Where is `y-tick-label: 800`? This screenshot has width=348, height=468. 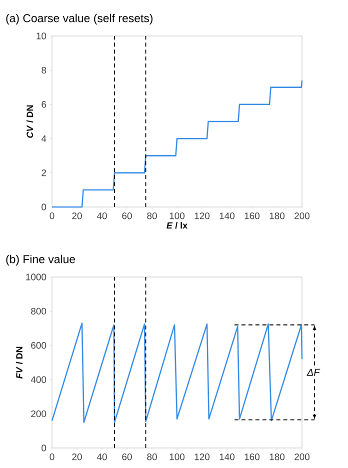
y-tick-label: 800 is located at coordinates (38, 311).